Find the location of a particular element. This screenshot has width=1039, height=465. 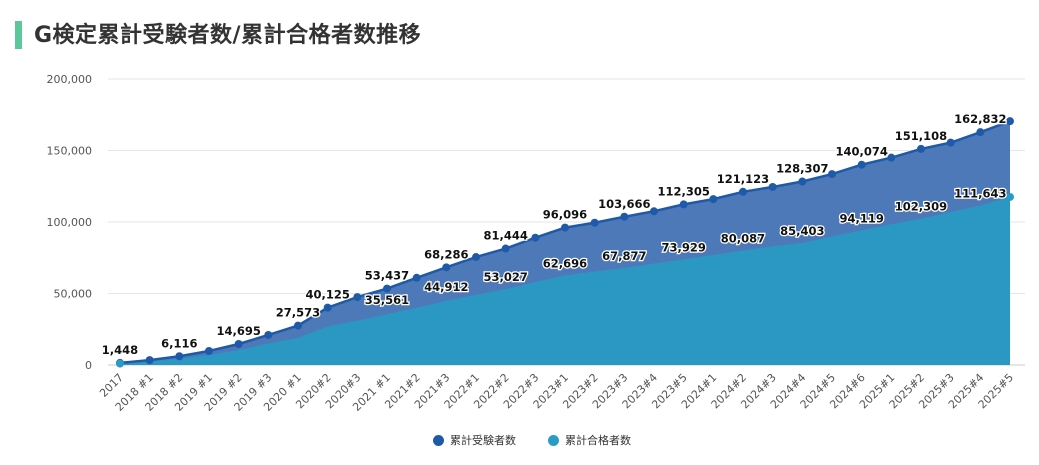

legend-marker-passers is located at coordinates (553, 440).